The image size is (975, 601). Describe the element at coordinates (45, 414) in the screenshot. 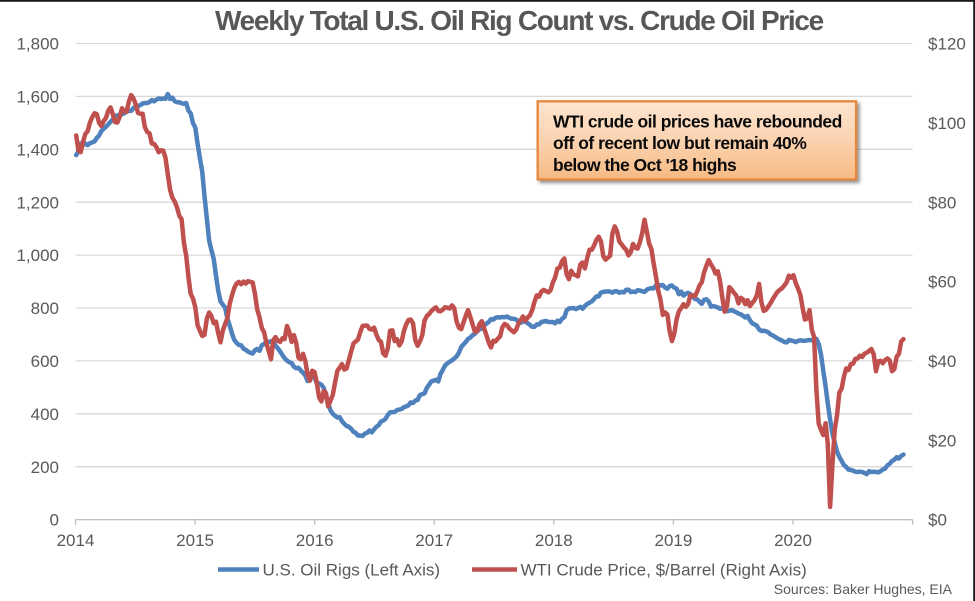

I see `svg-text: 400` at that location.